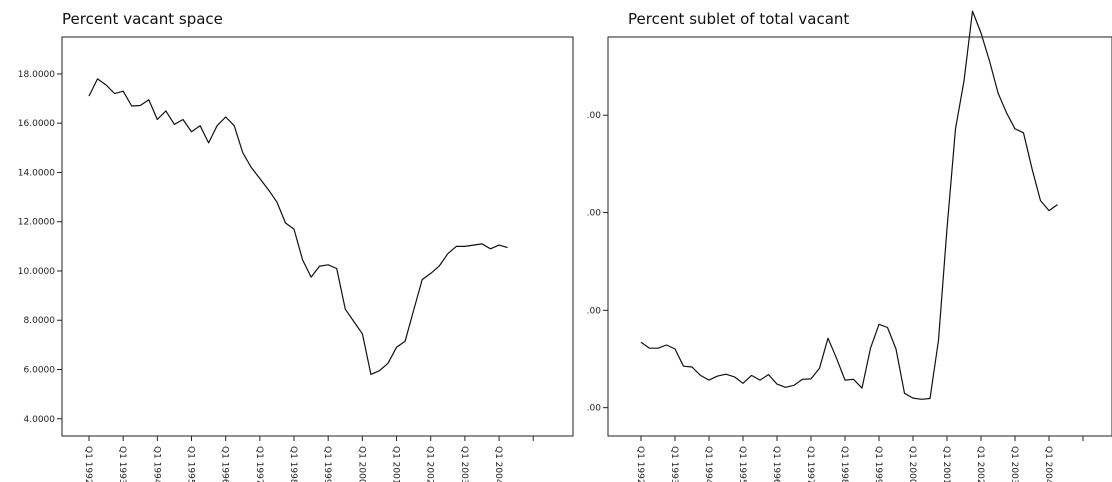 The height and width of the screenshot is (482, 1112). I want to click on sublet-y-tick-label-3: .00, so click(594, 116).